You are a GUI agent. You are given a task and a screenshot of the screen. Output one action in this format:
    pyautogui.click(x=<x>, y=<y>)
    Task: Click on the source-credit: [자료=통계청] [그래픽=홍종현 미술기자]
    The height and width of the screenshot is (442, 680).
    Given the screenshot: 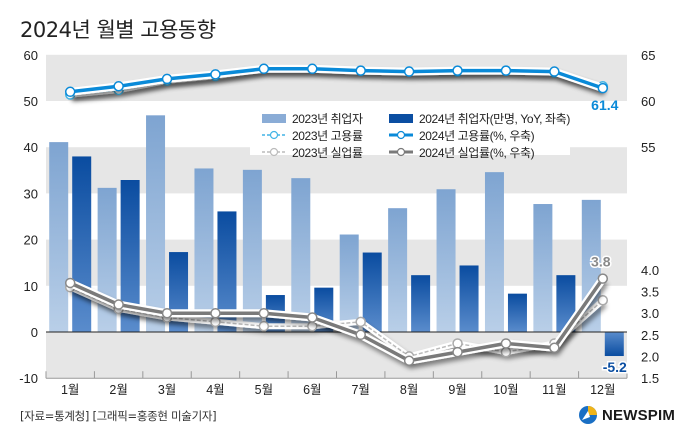 What is the action you would take?
    pyautogui.click(x=118, y=416)
    